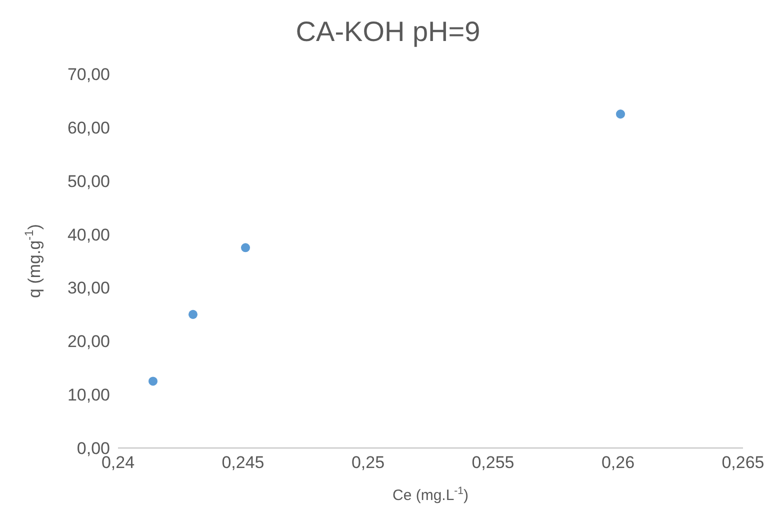  I want to click on x-tick-label: 0,255, so click(493, 462).